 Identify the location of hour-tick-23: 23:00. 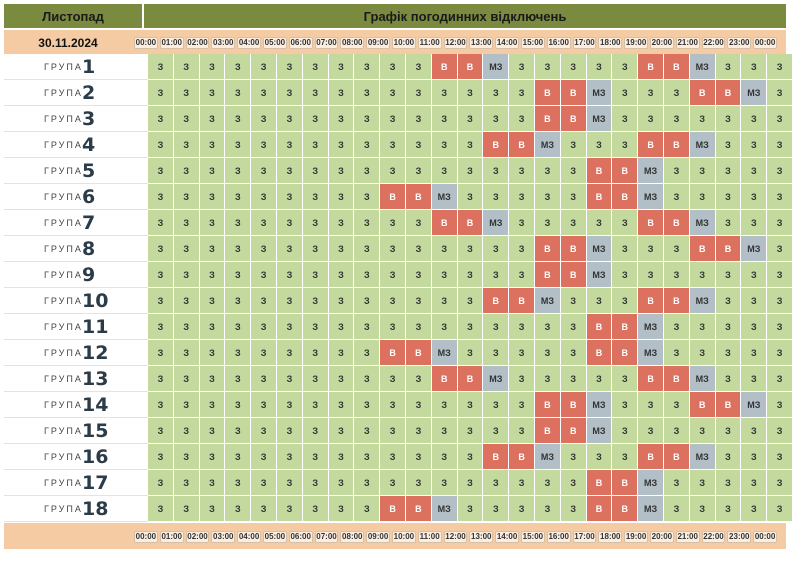
(739, 43).